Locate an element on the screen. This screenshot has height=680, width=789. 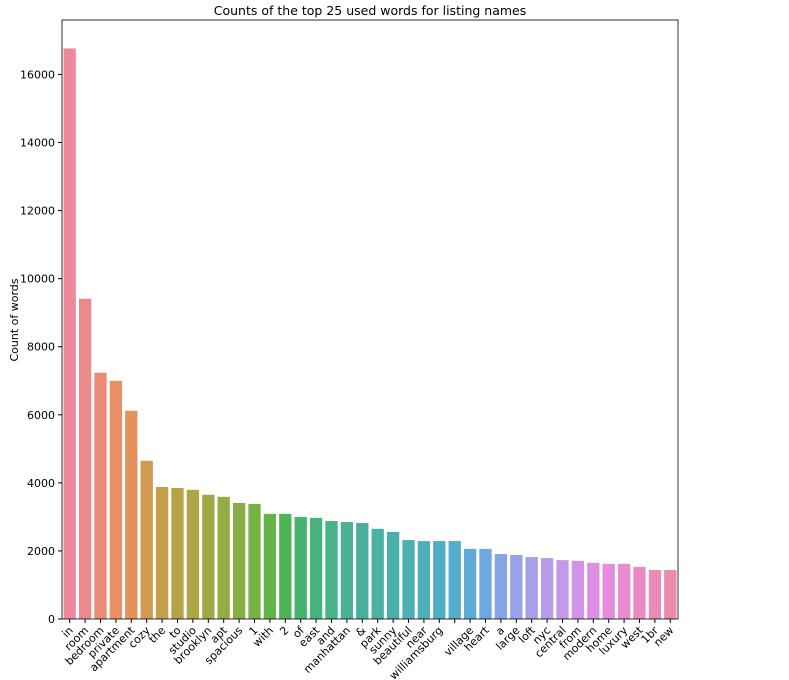
y-axis-label: Count of words is located at coordinates (14, 319).